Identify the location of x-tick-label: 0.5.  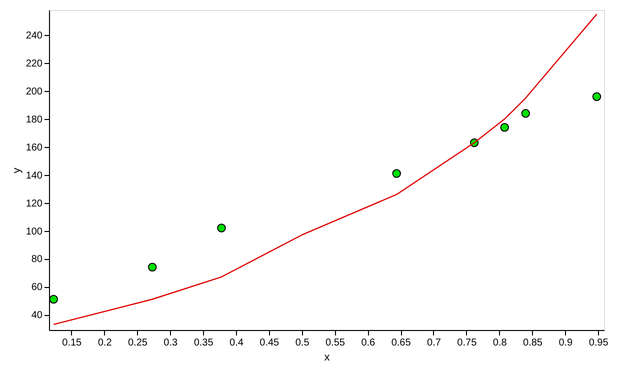
(302, 343).